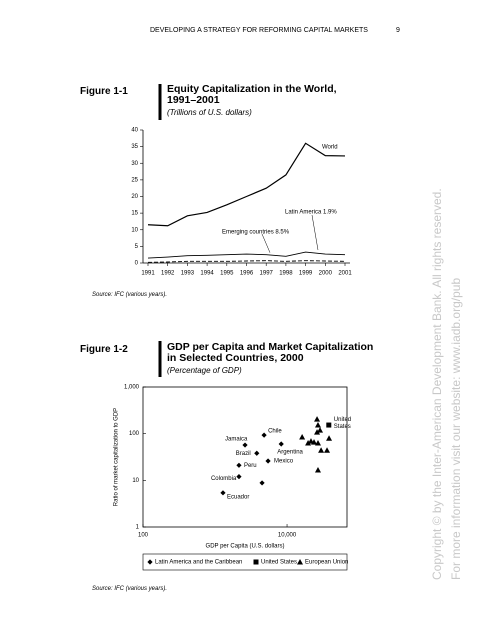 This screenshot has width=480, height=640. What do you see at coordinates (198, 563) in the screenshot?
I see `legend-label: Latin America and the Caribbean` at bounding box center [198, 563].